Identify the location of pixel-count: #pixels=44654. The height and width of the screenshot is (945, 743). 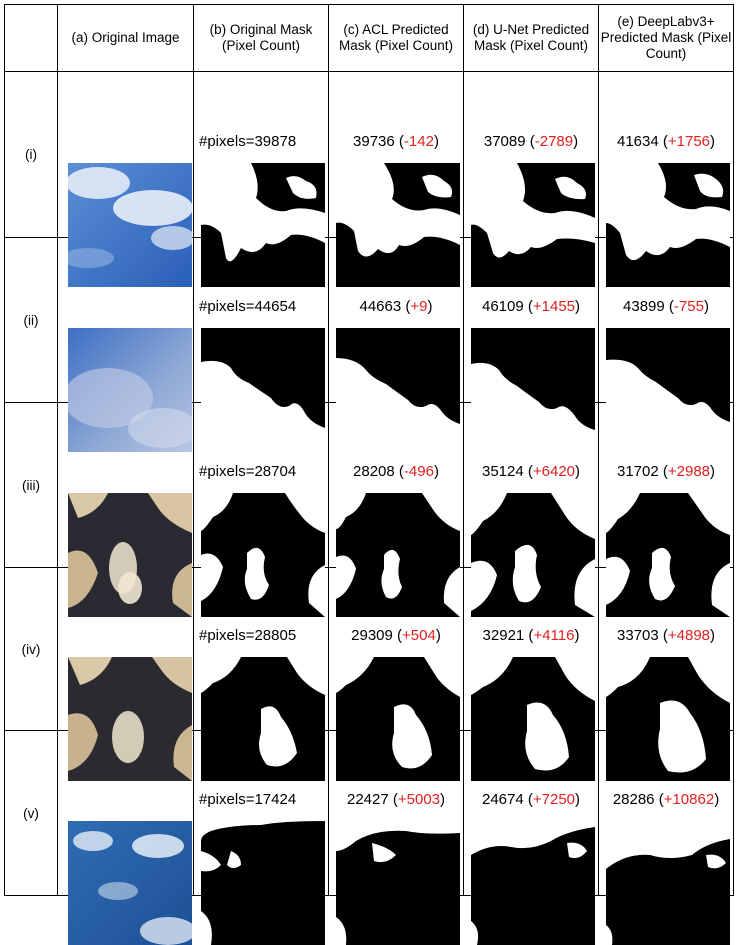
(248, 306).